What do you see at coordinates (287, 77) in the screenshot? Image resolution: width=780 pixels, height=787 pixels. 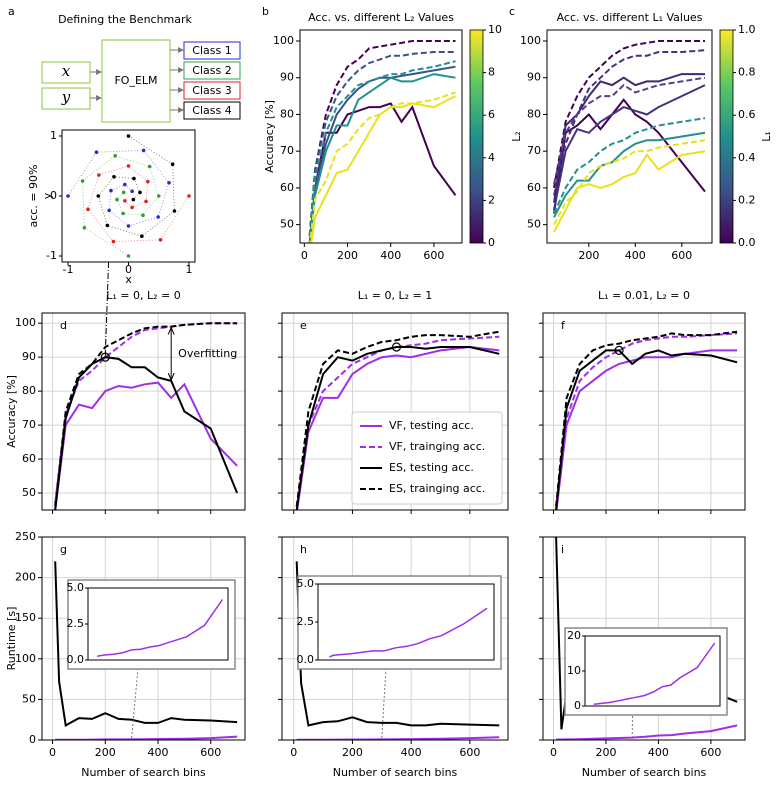 I see `y-tick-label: 90` at bounding box center [287, 77].